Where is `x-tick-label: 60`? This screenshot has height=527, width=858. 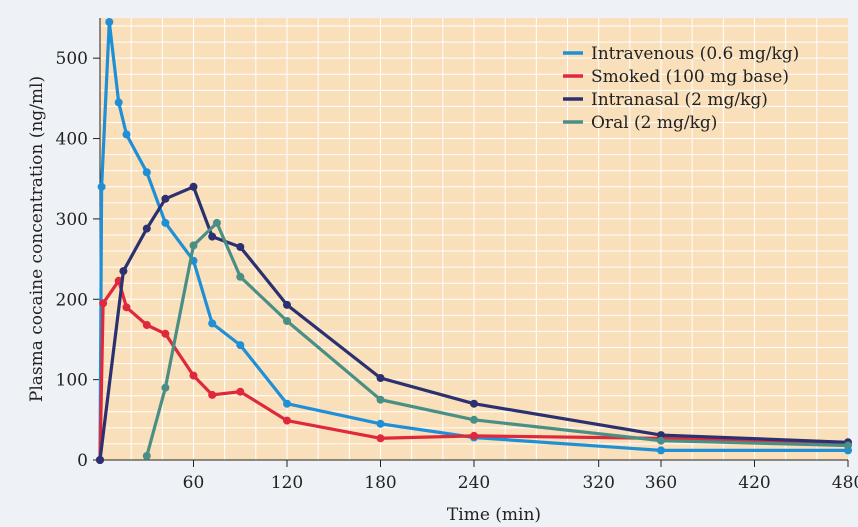
x-tick-label: 60 is located at coordinates (194, 483).